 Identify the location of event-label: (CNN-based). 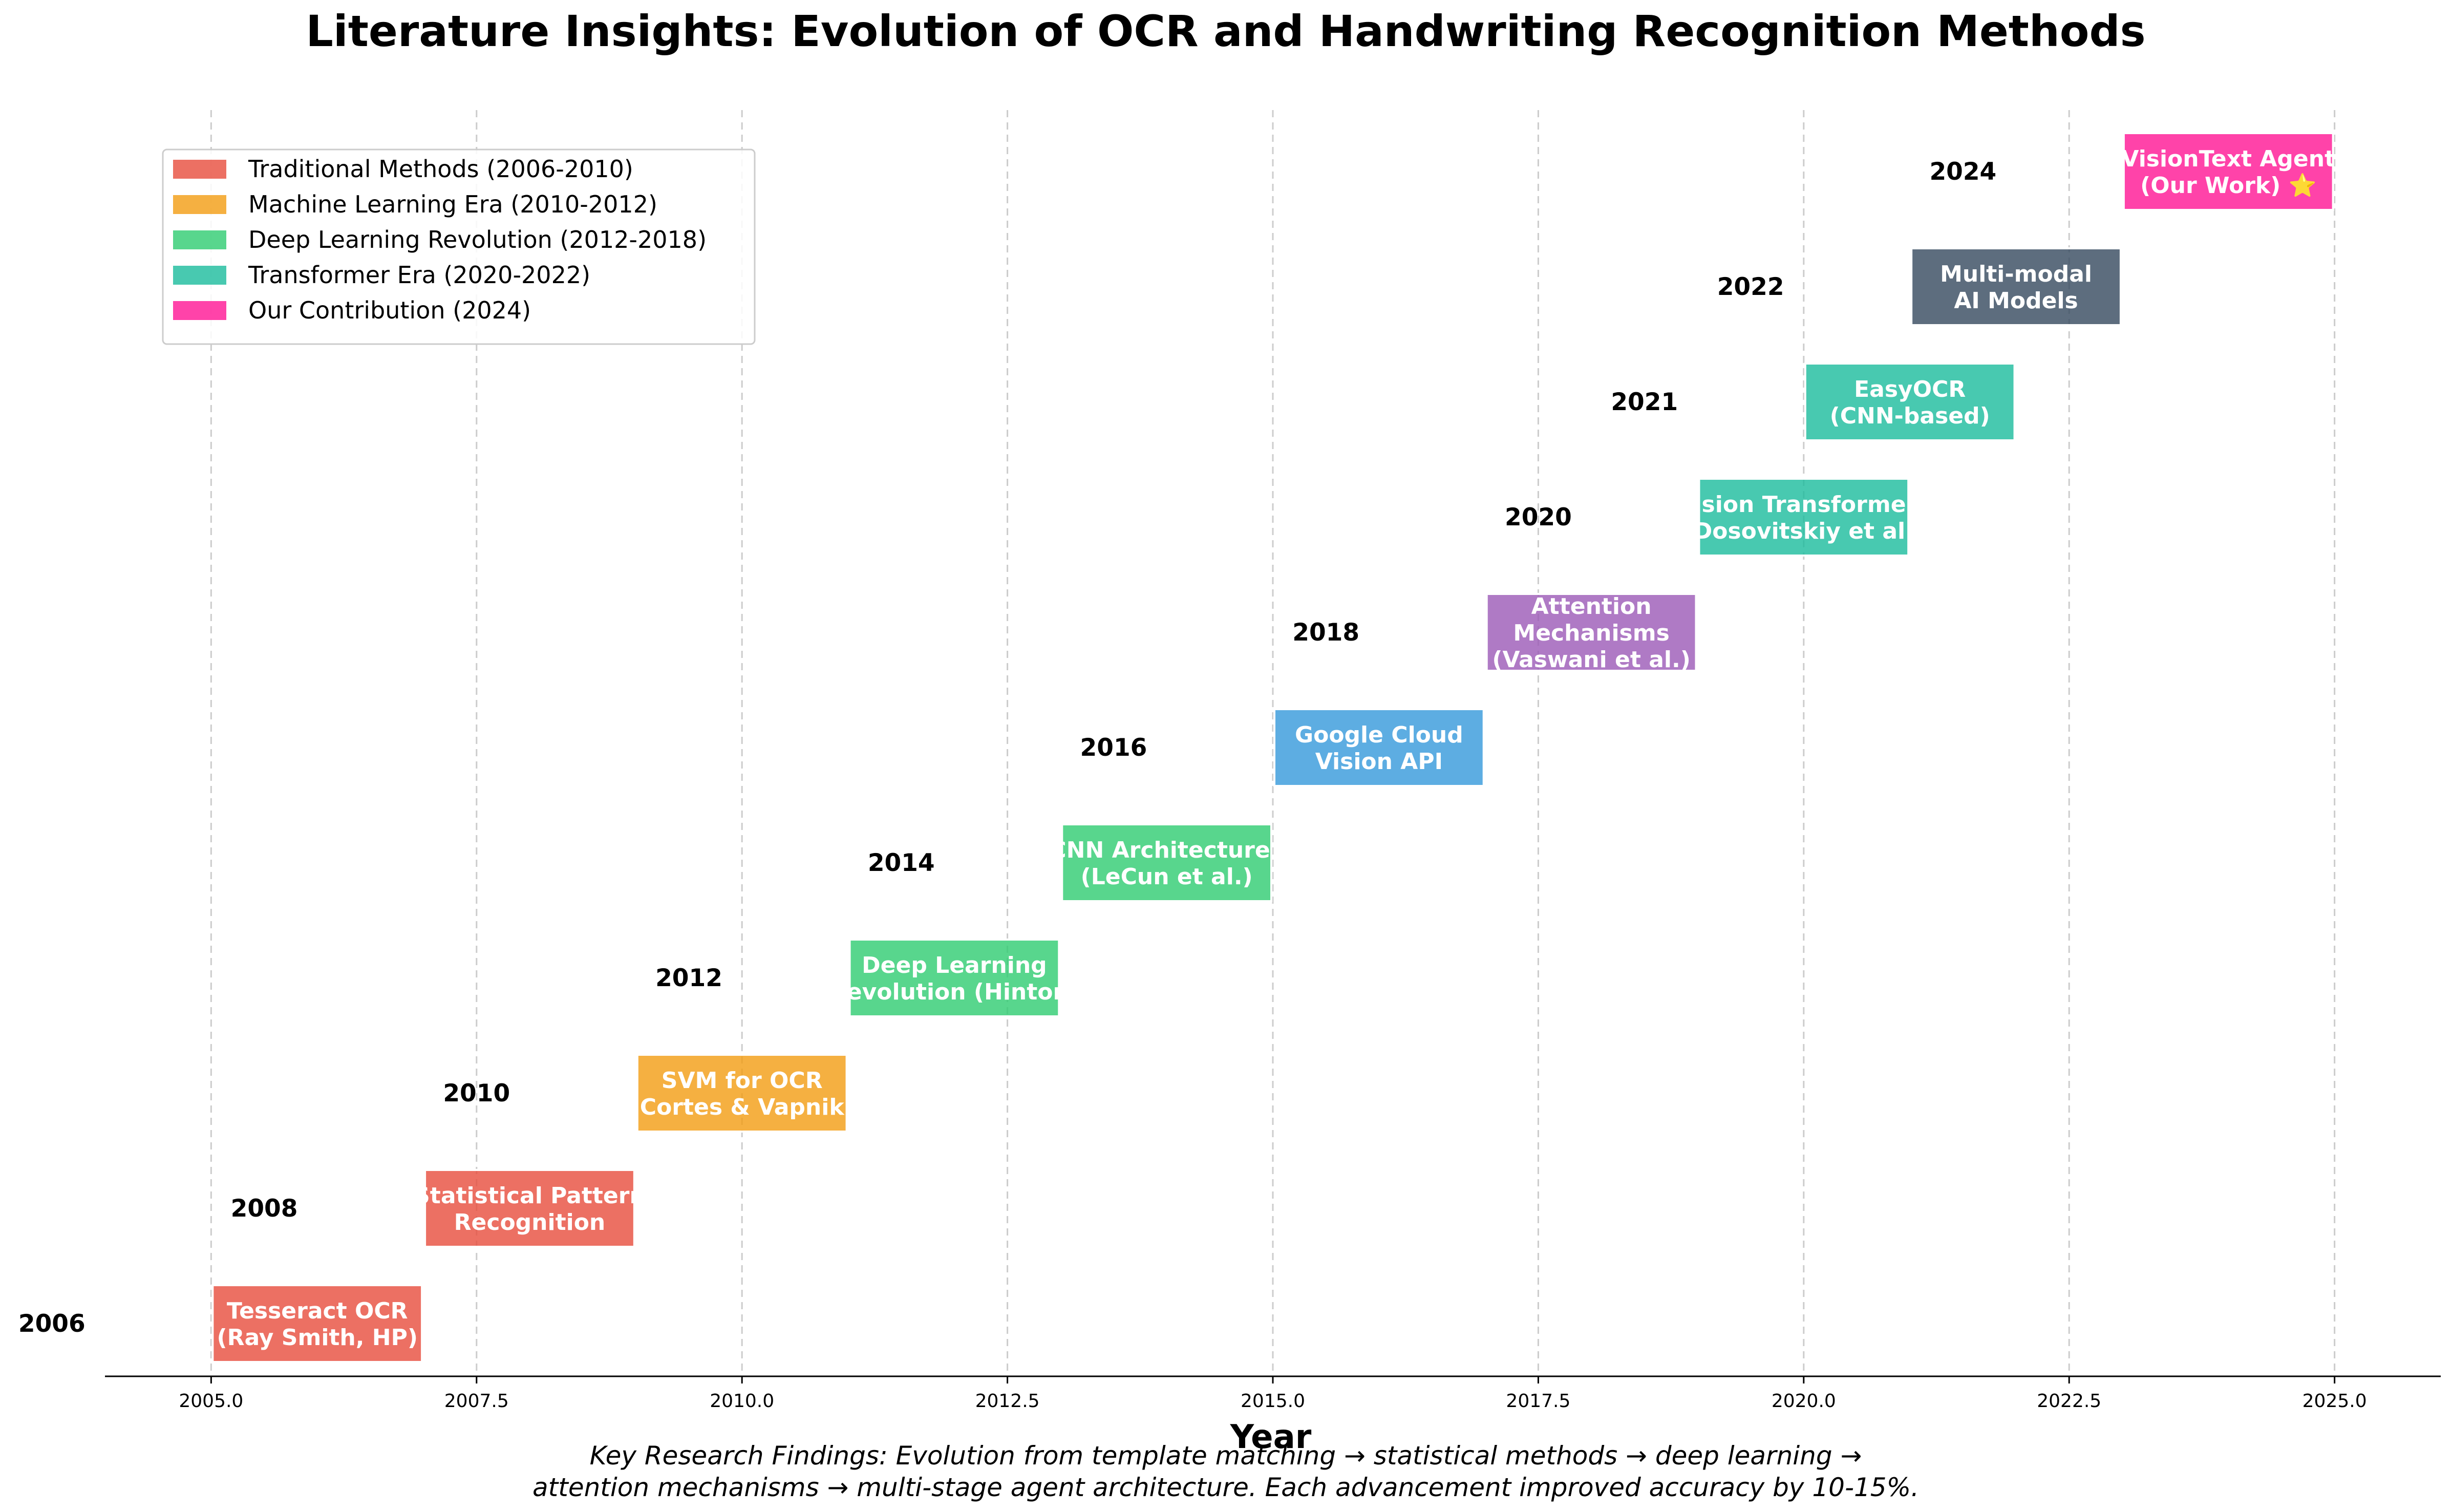
(1910, 416).